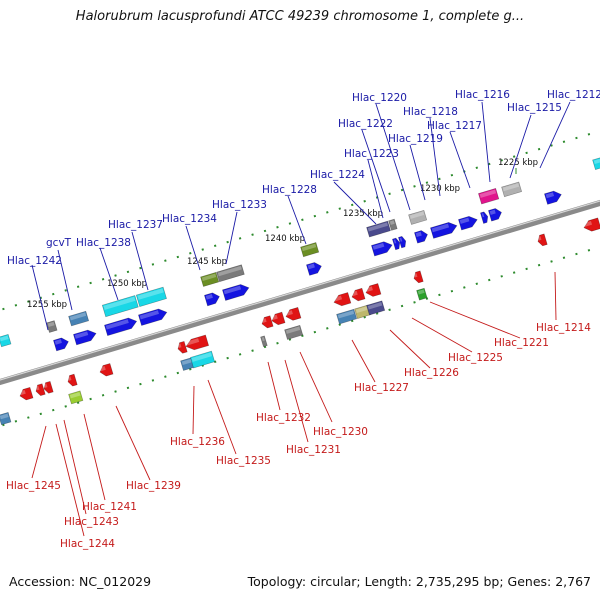 The image size is (600, 600). I want to click on gene-label-forward: Hlac_1233, so click(239, 205).